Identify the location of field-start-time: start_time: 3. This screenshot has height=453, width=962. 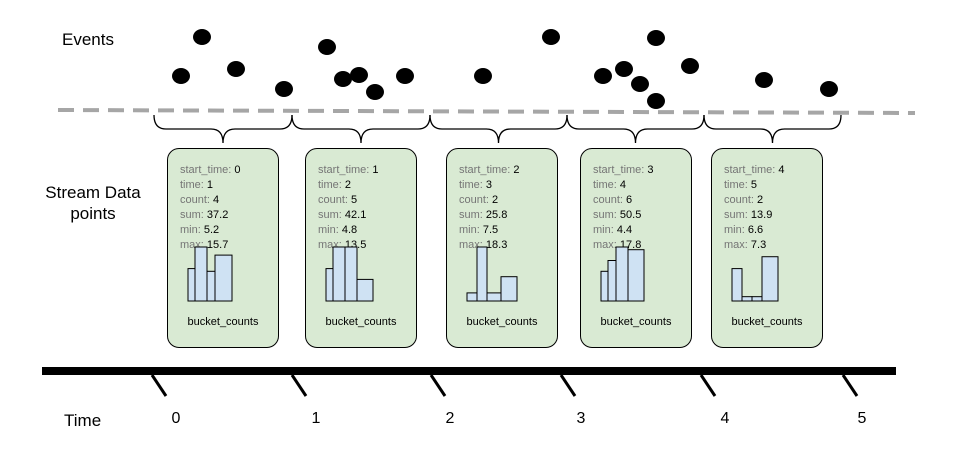
(623, 170).